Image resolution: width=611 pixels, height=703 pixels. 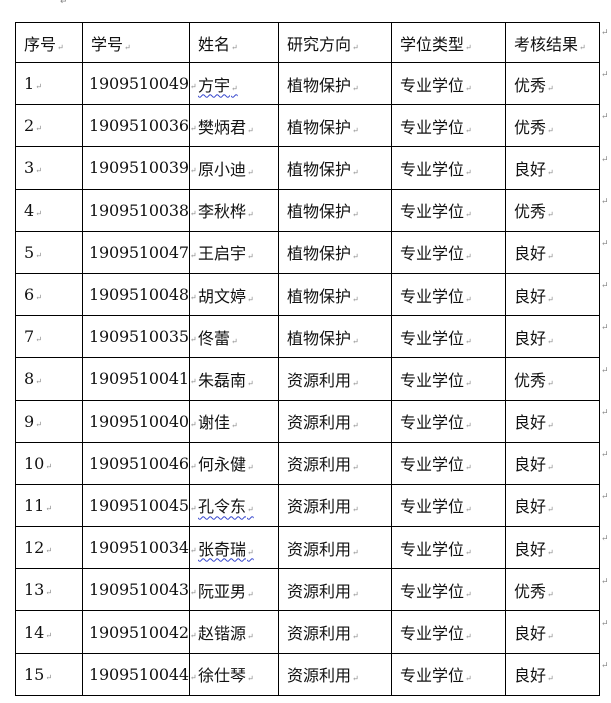 What do you see at coordinates (142, 378) in the screenshot?
I see `student-id-value: 1909510041` at bounding box center [142, 378].